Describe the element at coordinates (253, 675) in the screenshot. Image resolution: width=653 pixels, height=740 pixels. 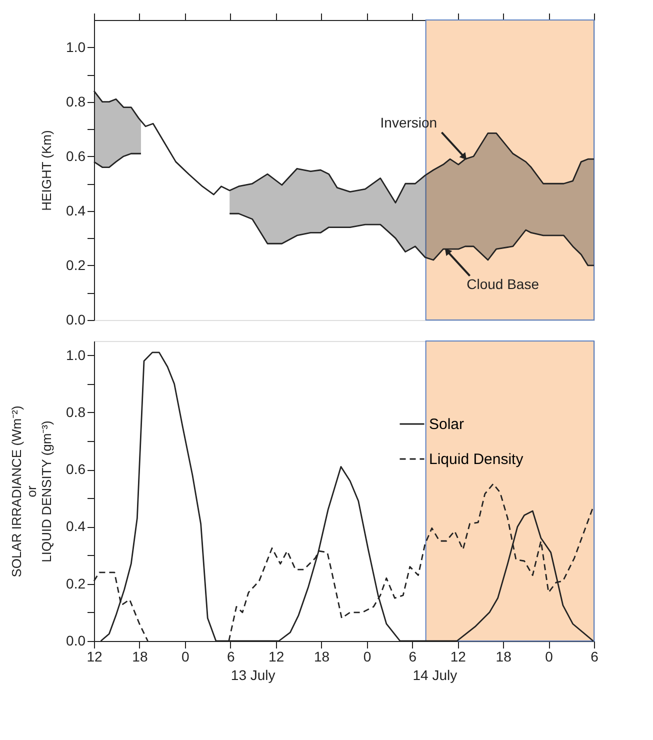
I see `text: 13 July` at that location.